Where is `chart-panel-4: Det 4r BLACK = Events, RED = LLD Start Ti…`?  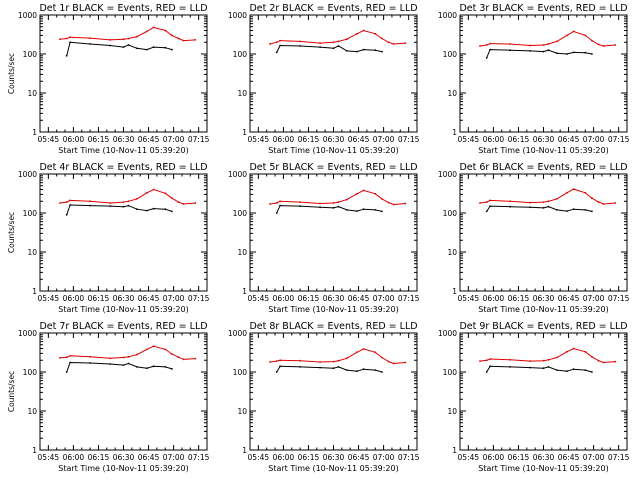
chart-panel-4: Det 4r BLACK = Events, RED = LLD Start Ti… is located at coordinates (108, 238).